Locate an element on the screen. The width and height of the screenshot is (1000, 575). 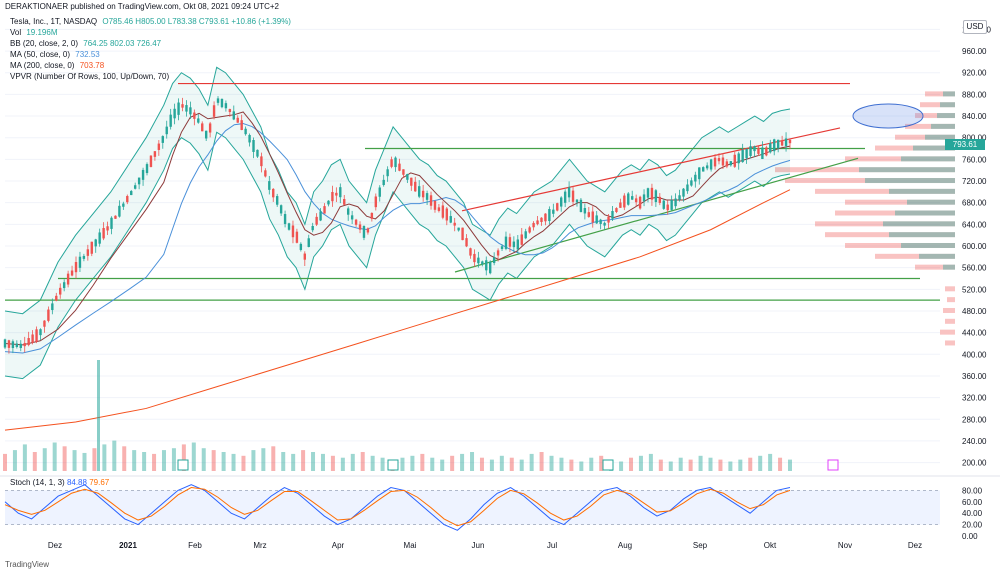
earnings-marker is located at coordinates (183, 465).